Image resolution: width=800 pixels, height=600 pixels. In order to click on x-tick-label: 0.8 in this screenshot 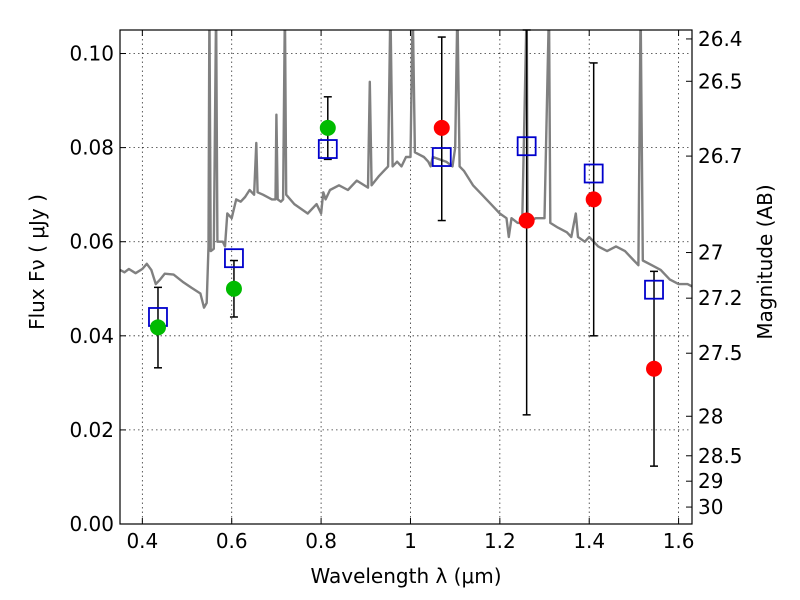, I will do `click(321, 541)`.